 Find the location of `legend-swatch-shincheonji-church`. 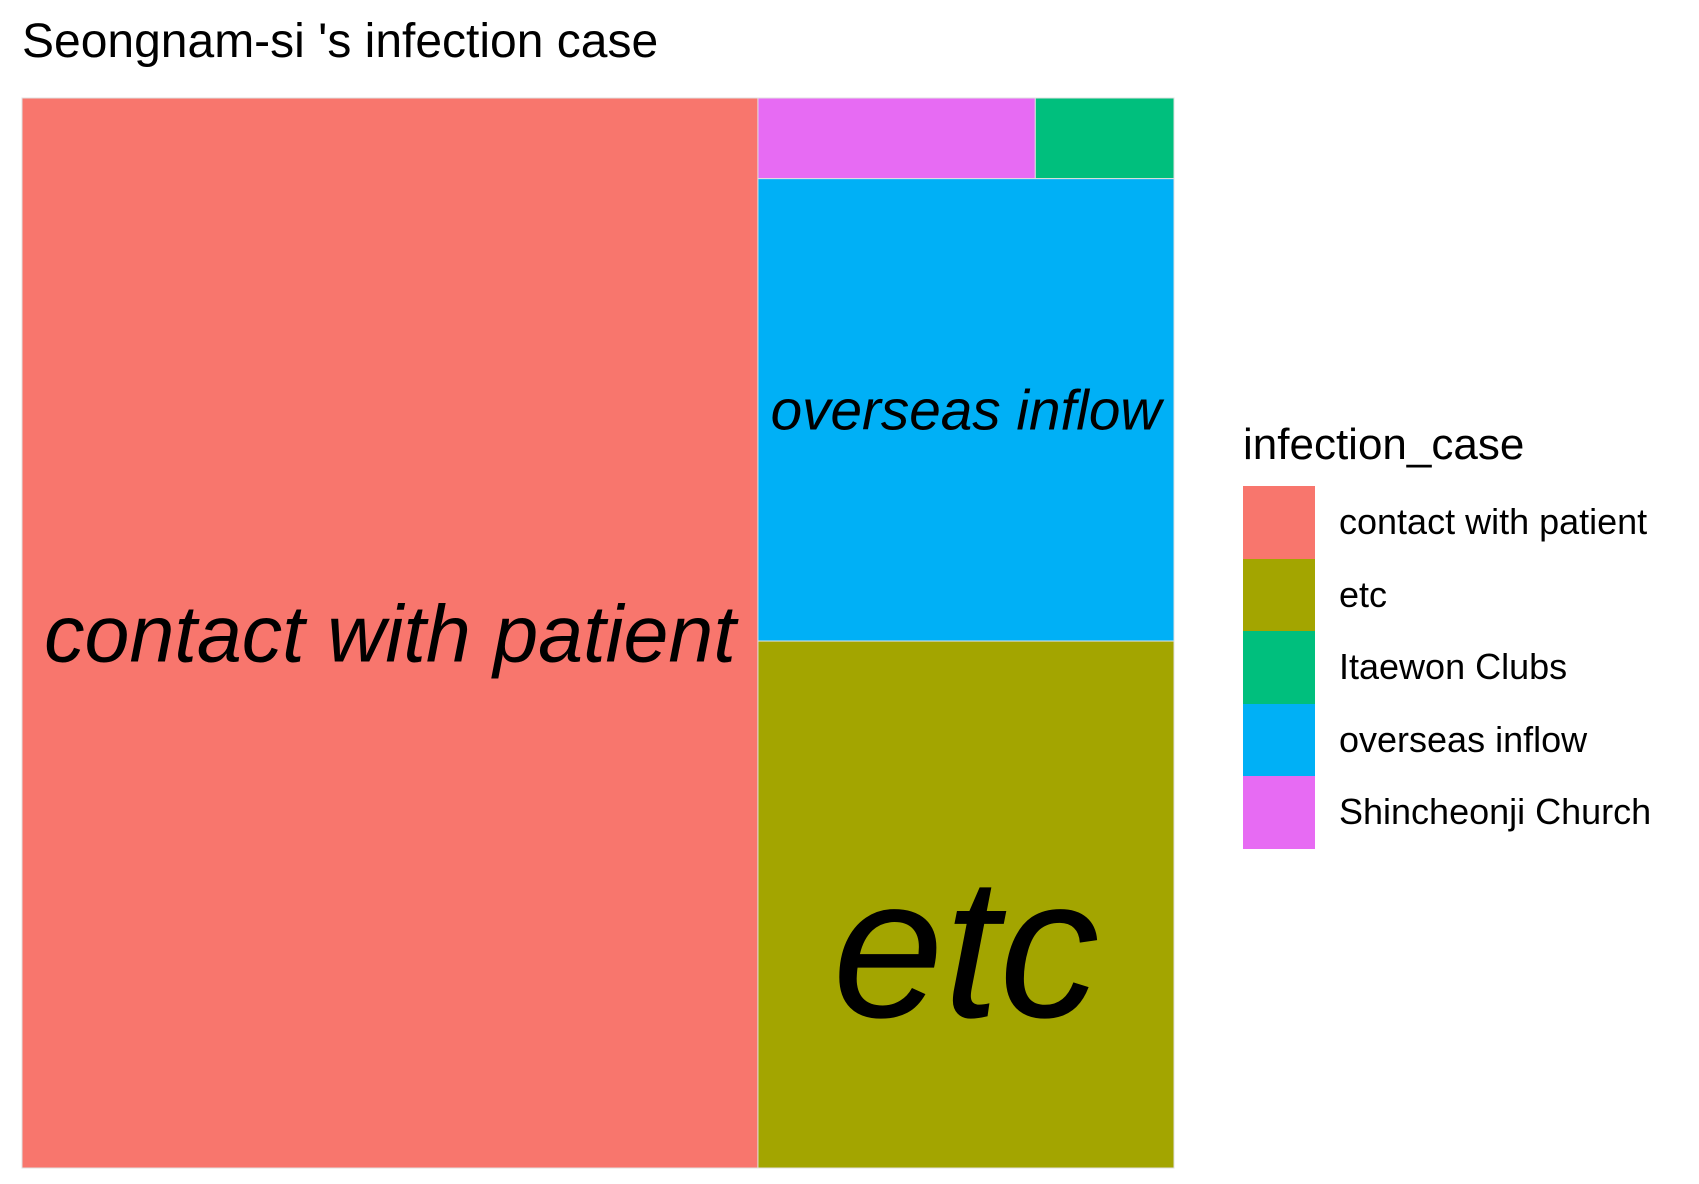

legend-swatch-shincheonji-church is located at coordinates (1279, 812).